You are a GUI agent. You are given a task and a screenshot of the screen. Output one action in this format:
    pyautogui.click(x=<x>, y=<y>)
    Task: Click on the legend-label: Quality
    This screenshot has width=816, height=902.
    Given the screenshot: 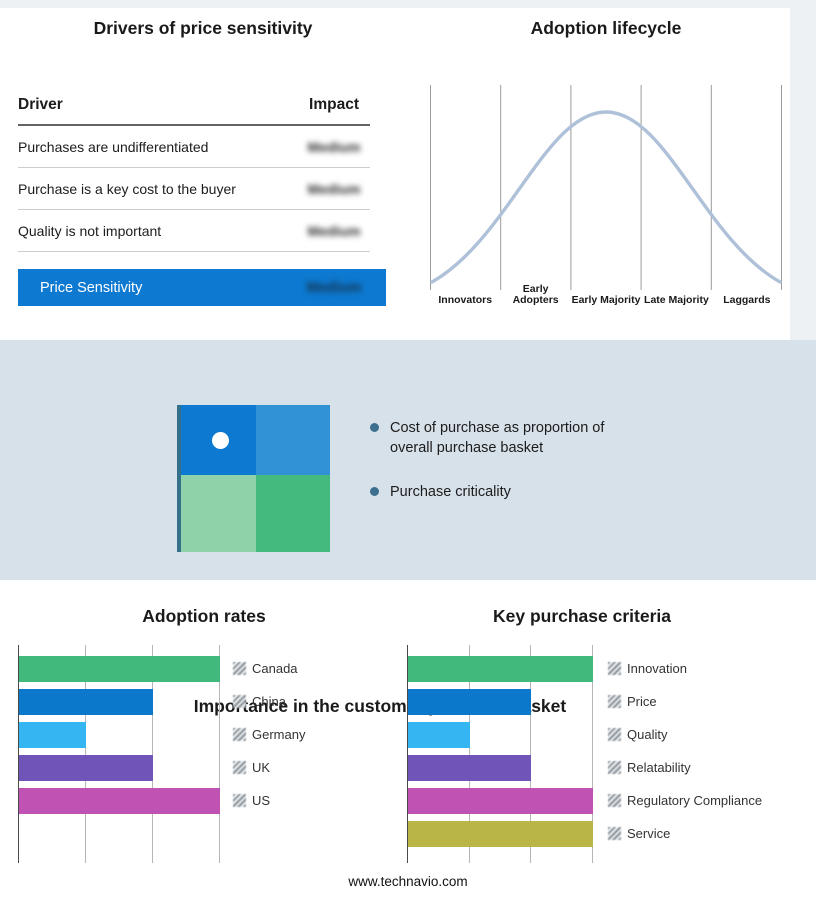 What is the action you would take?
    pyautogui.click(x=647, y=734)
    